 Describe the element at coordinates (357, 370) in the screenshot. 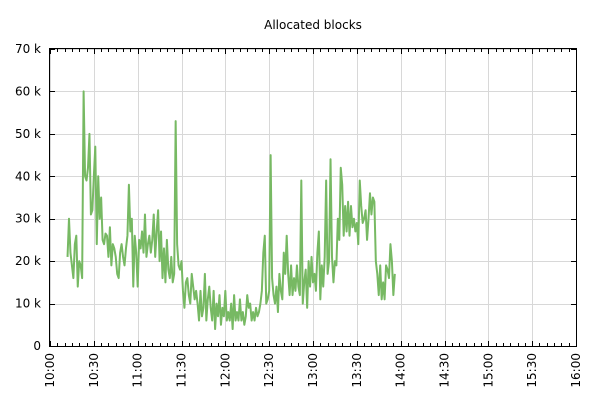

I see `x-tick-label: 13:30` at that location.